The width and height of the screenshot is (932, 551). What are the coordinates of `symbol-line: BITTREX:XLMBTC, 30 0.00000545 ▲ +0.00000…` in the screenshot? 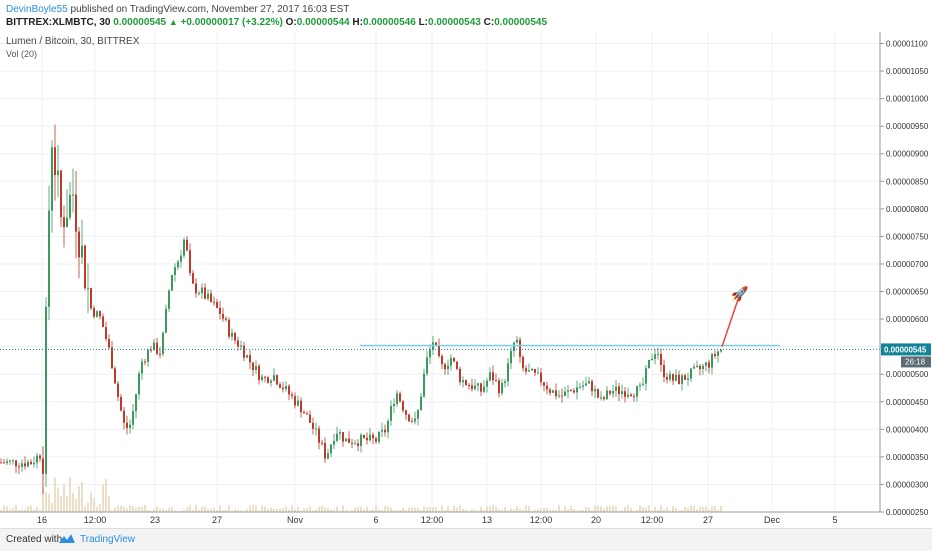 It's located at (276, 22).